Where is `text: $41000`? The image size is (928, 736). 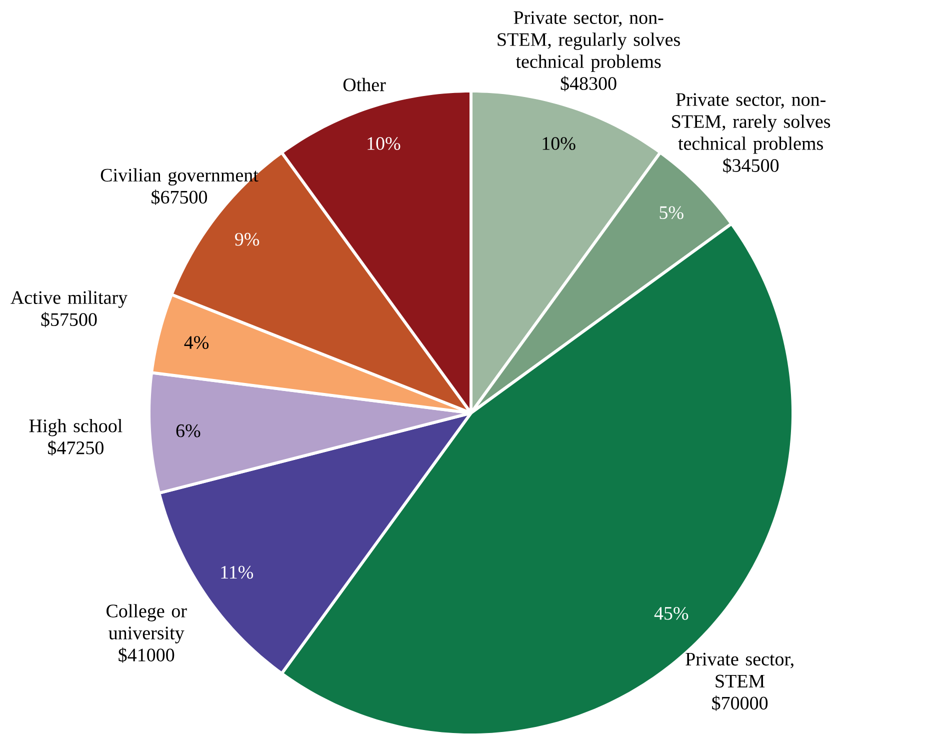
text: $41000 is located at coordinates (146, 655).